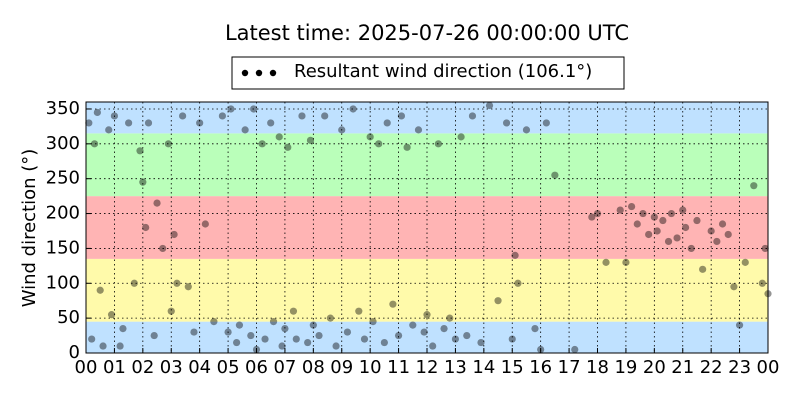 The width and height of the screenshot is (800, 400). I want to click on x-tick-label: 02, so click(142, 367).